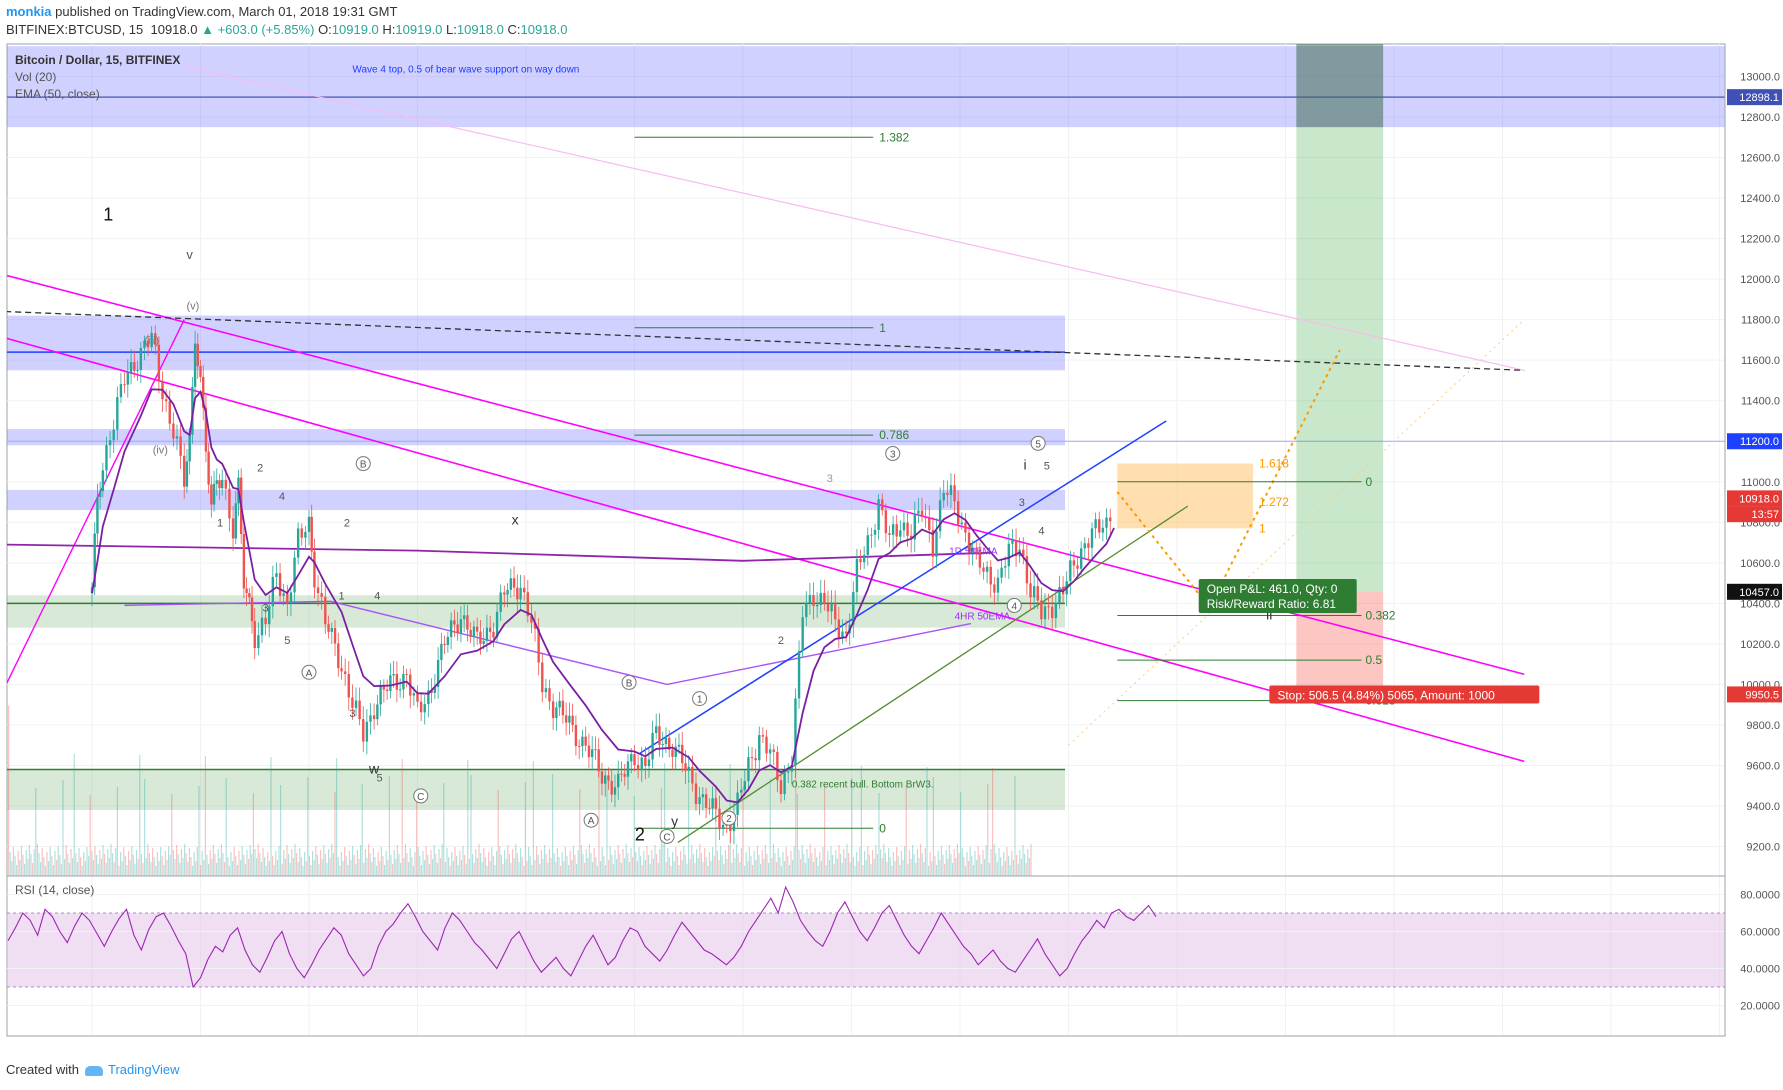 Image resolution: width=1783 pixels, height=1090 pixels. I want to click on author-link: monkia, so click(29, 11).